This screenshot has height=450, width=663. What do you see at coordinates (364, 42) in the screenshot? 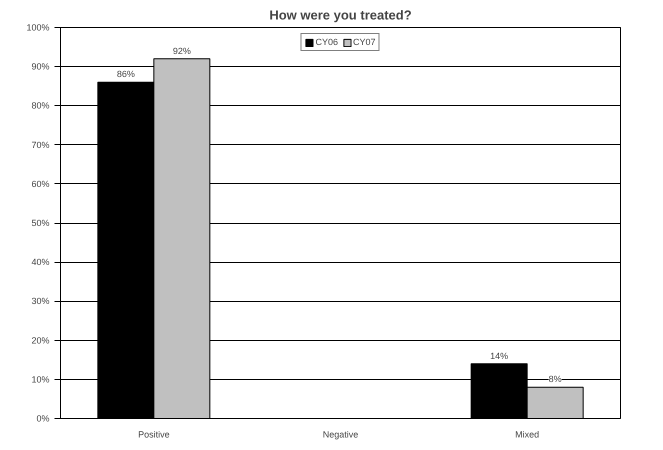
I see `legend-label: CY07` at bounding box center [364, 42].